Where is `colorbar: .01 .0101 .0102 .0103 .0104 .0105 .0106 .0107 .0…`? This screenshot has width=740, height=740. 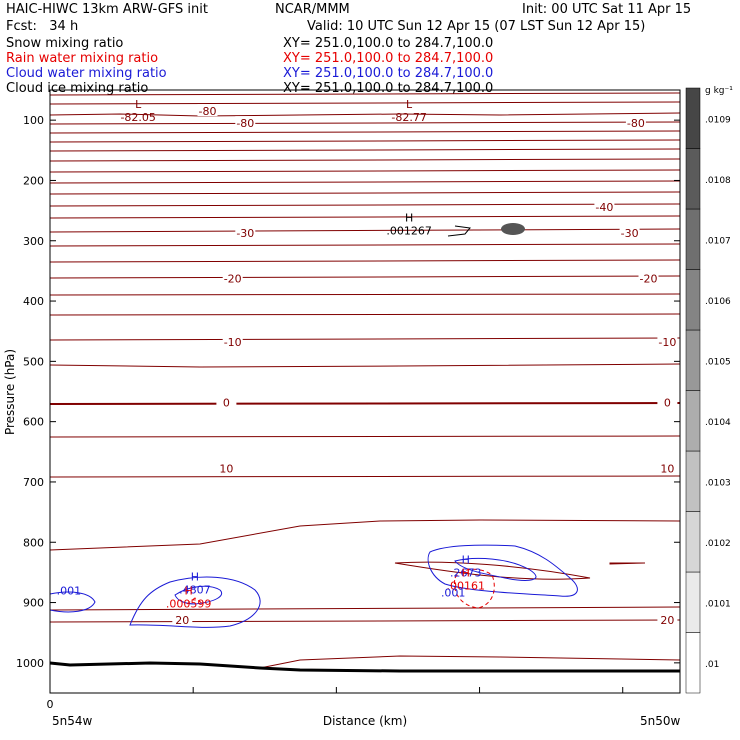
colorbar: .01 .0101 .0102 .0103 .0104 .0105 .0106 .0107 .0… is located at coordinates (708, 390).